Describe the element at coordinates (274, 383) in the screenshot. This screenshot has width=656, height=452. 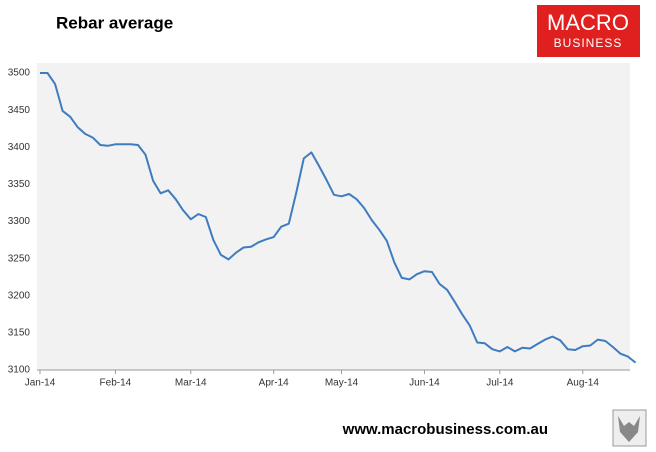
I see `x-tick-label: Apr-14` at that location.